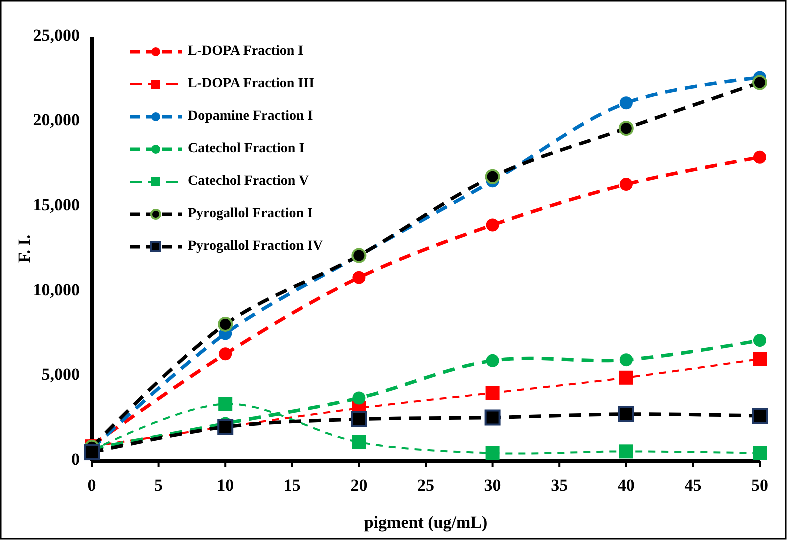 This screenshot has width=787, height=540. What do you see at coordinates (760, 485) in the screenshot?
I see `x-tick-label: 50` at bounding box center [760, 485].